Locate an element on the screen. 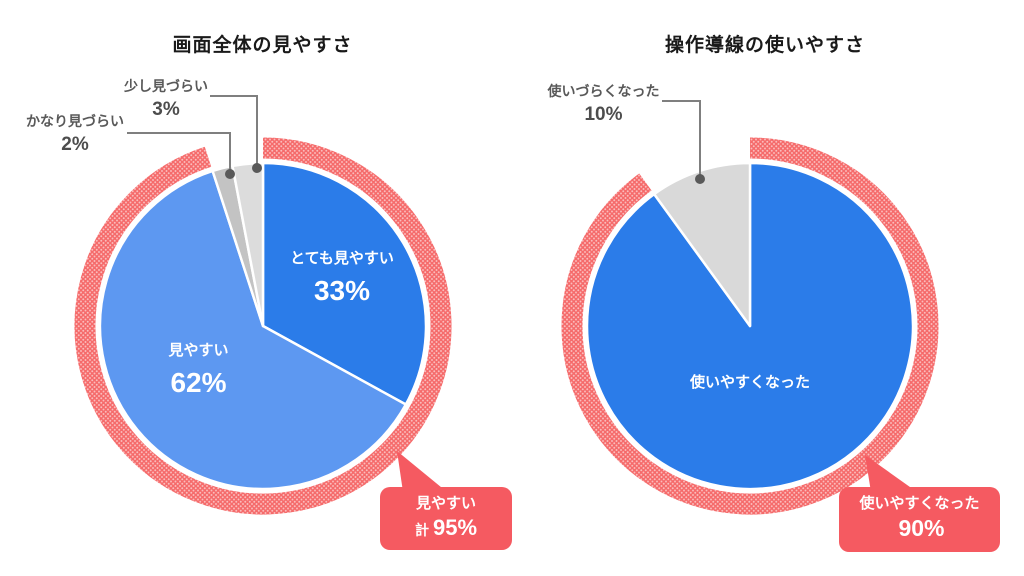  callout-pct: 2% is located at coordinates (75, 144).